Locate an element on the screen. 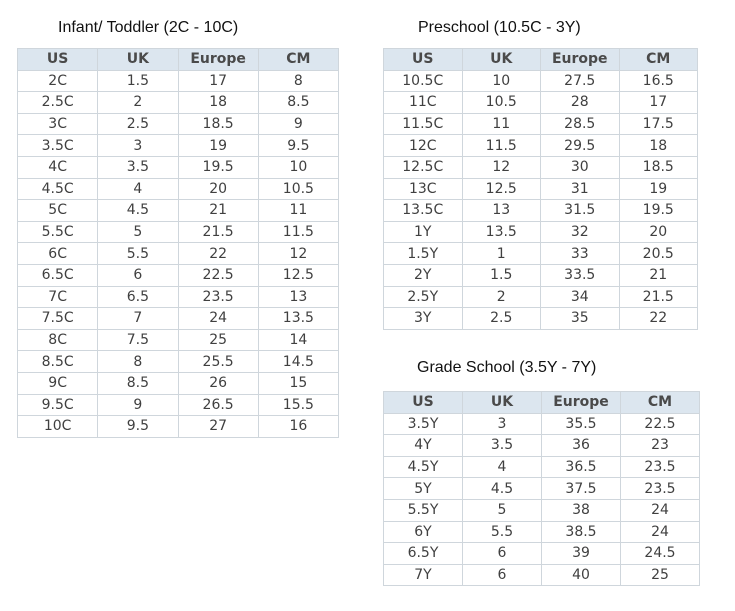  cell-us: 5Y is located at coordinates (423, 488).